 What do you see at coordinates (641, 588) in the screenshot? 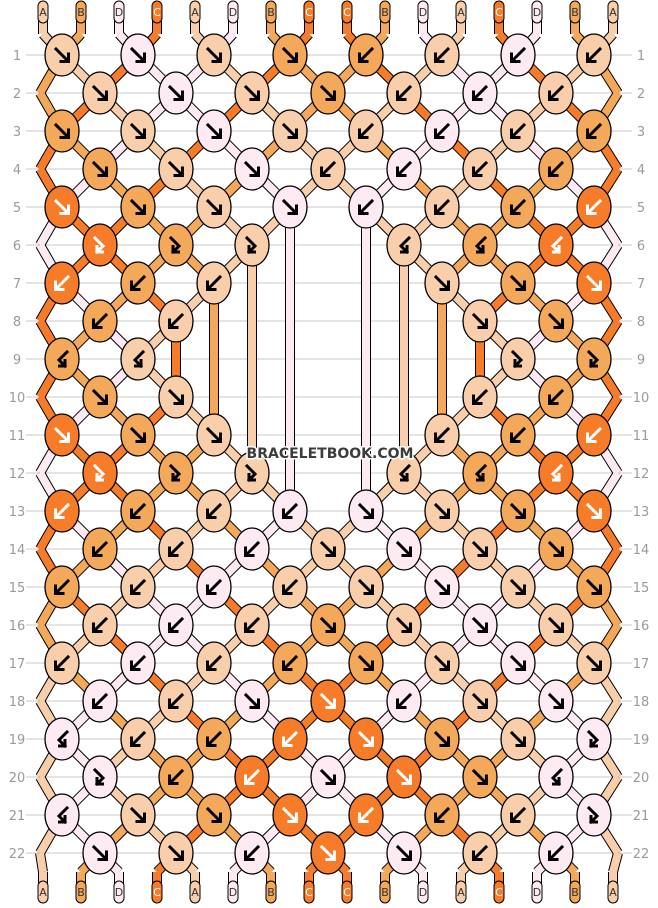
I see `row-number-right: 15` at bounding box center [641, 588].